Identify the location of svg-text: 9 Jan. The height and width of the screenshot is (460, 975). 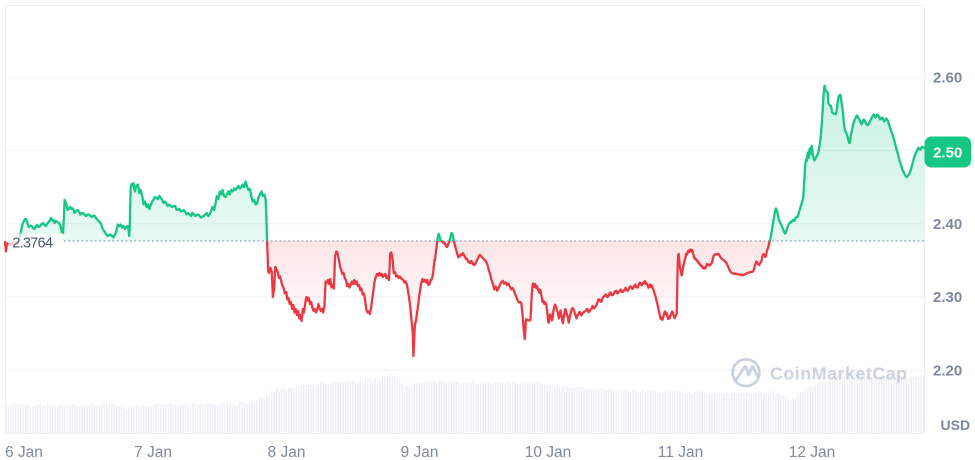
(420, 452).